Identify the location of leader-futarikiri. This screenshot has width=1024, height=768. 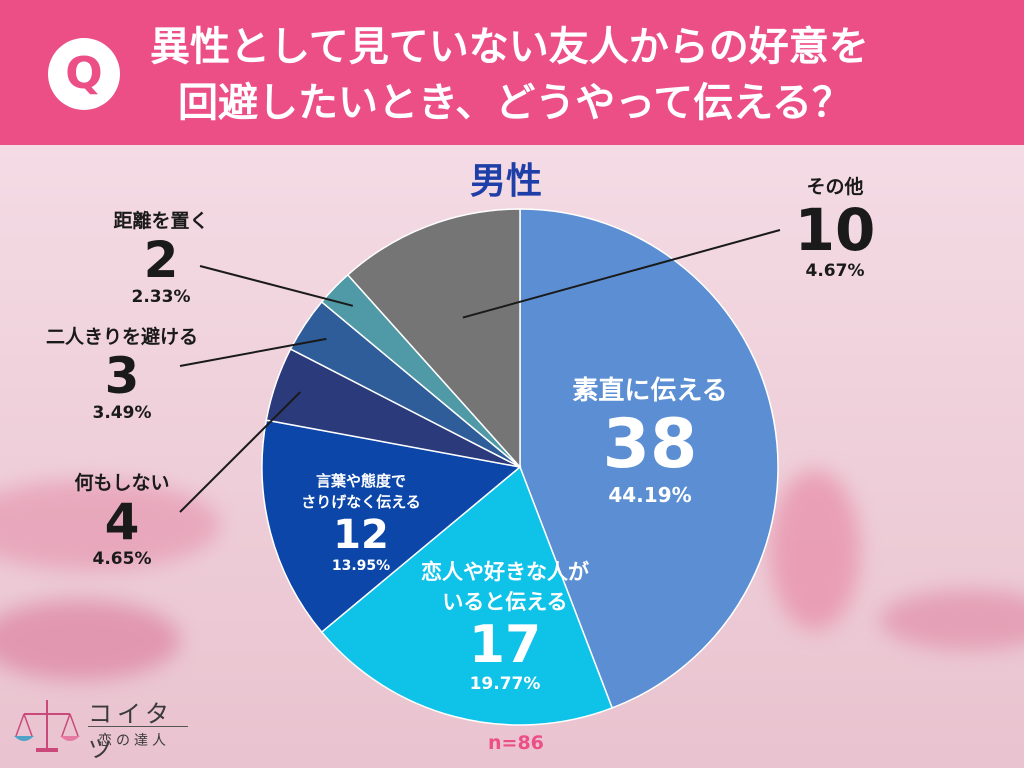
(253, 352).